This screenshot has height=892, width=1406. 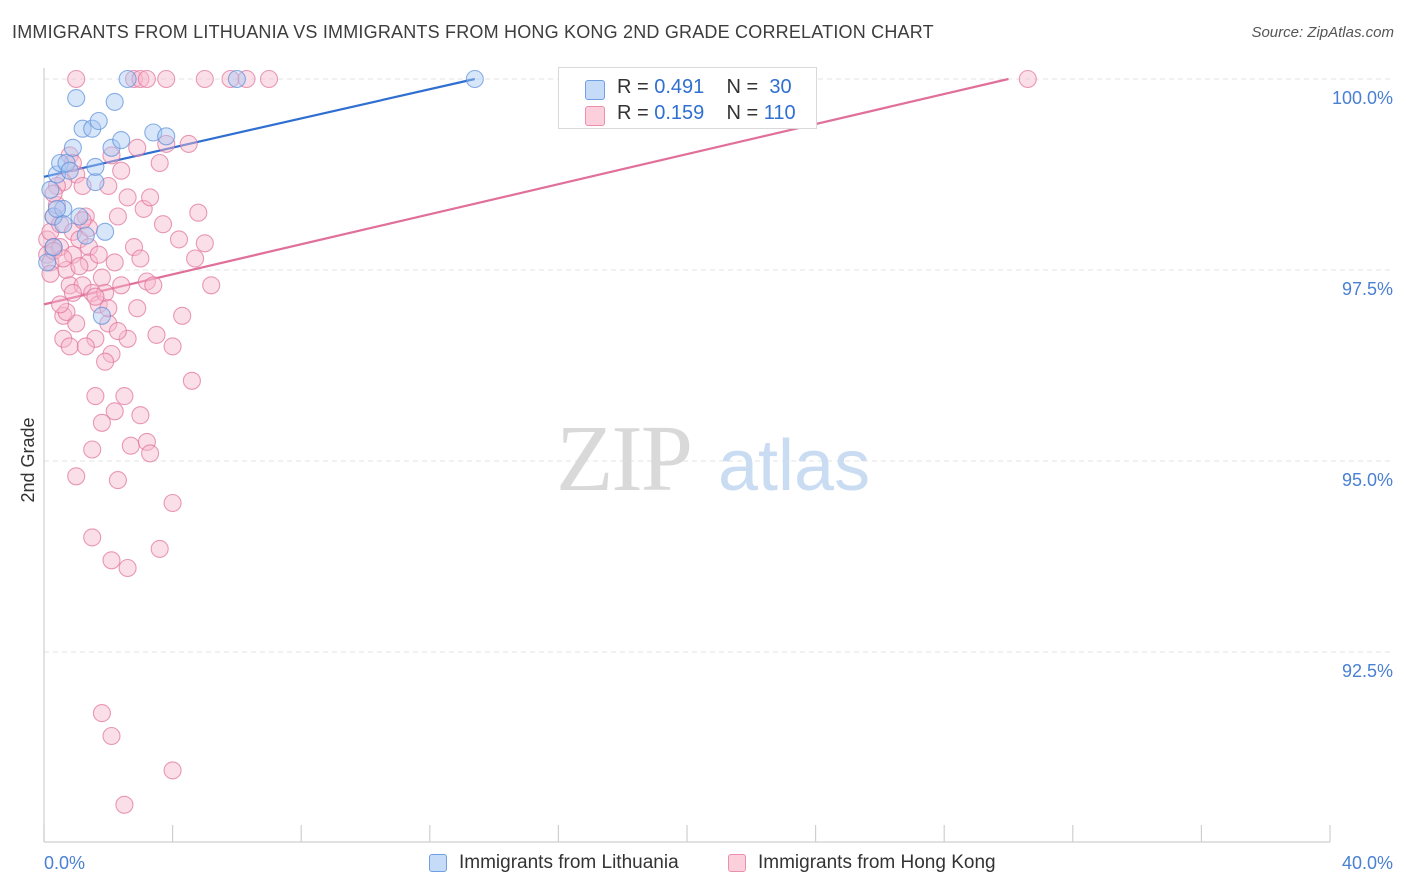 What do you see at coordinates (64, 863) in the screenshot?
I see `x-tick-label-min: 0.0%` at bounding box center [64, 863].